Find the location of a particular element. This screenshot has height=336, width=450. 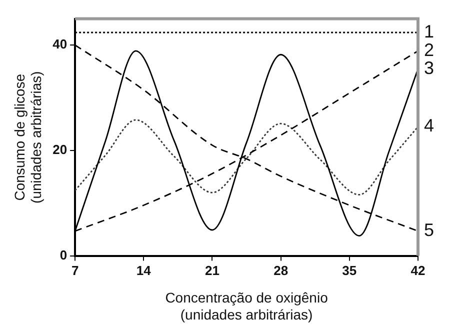

series-label: 2 is located at coordinates (429, 50).